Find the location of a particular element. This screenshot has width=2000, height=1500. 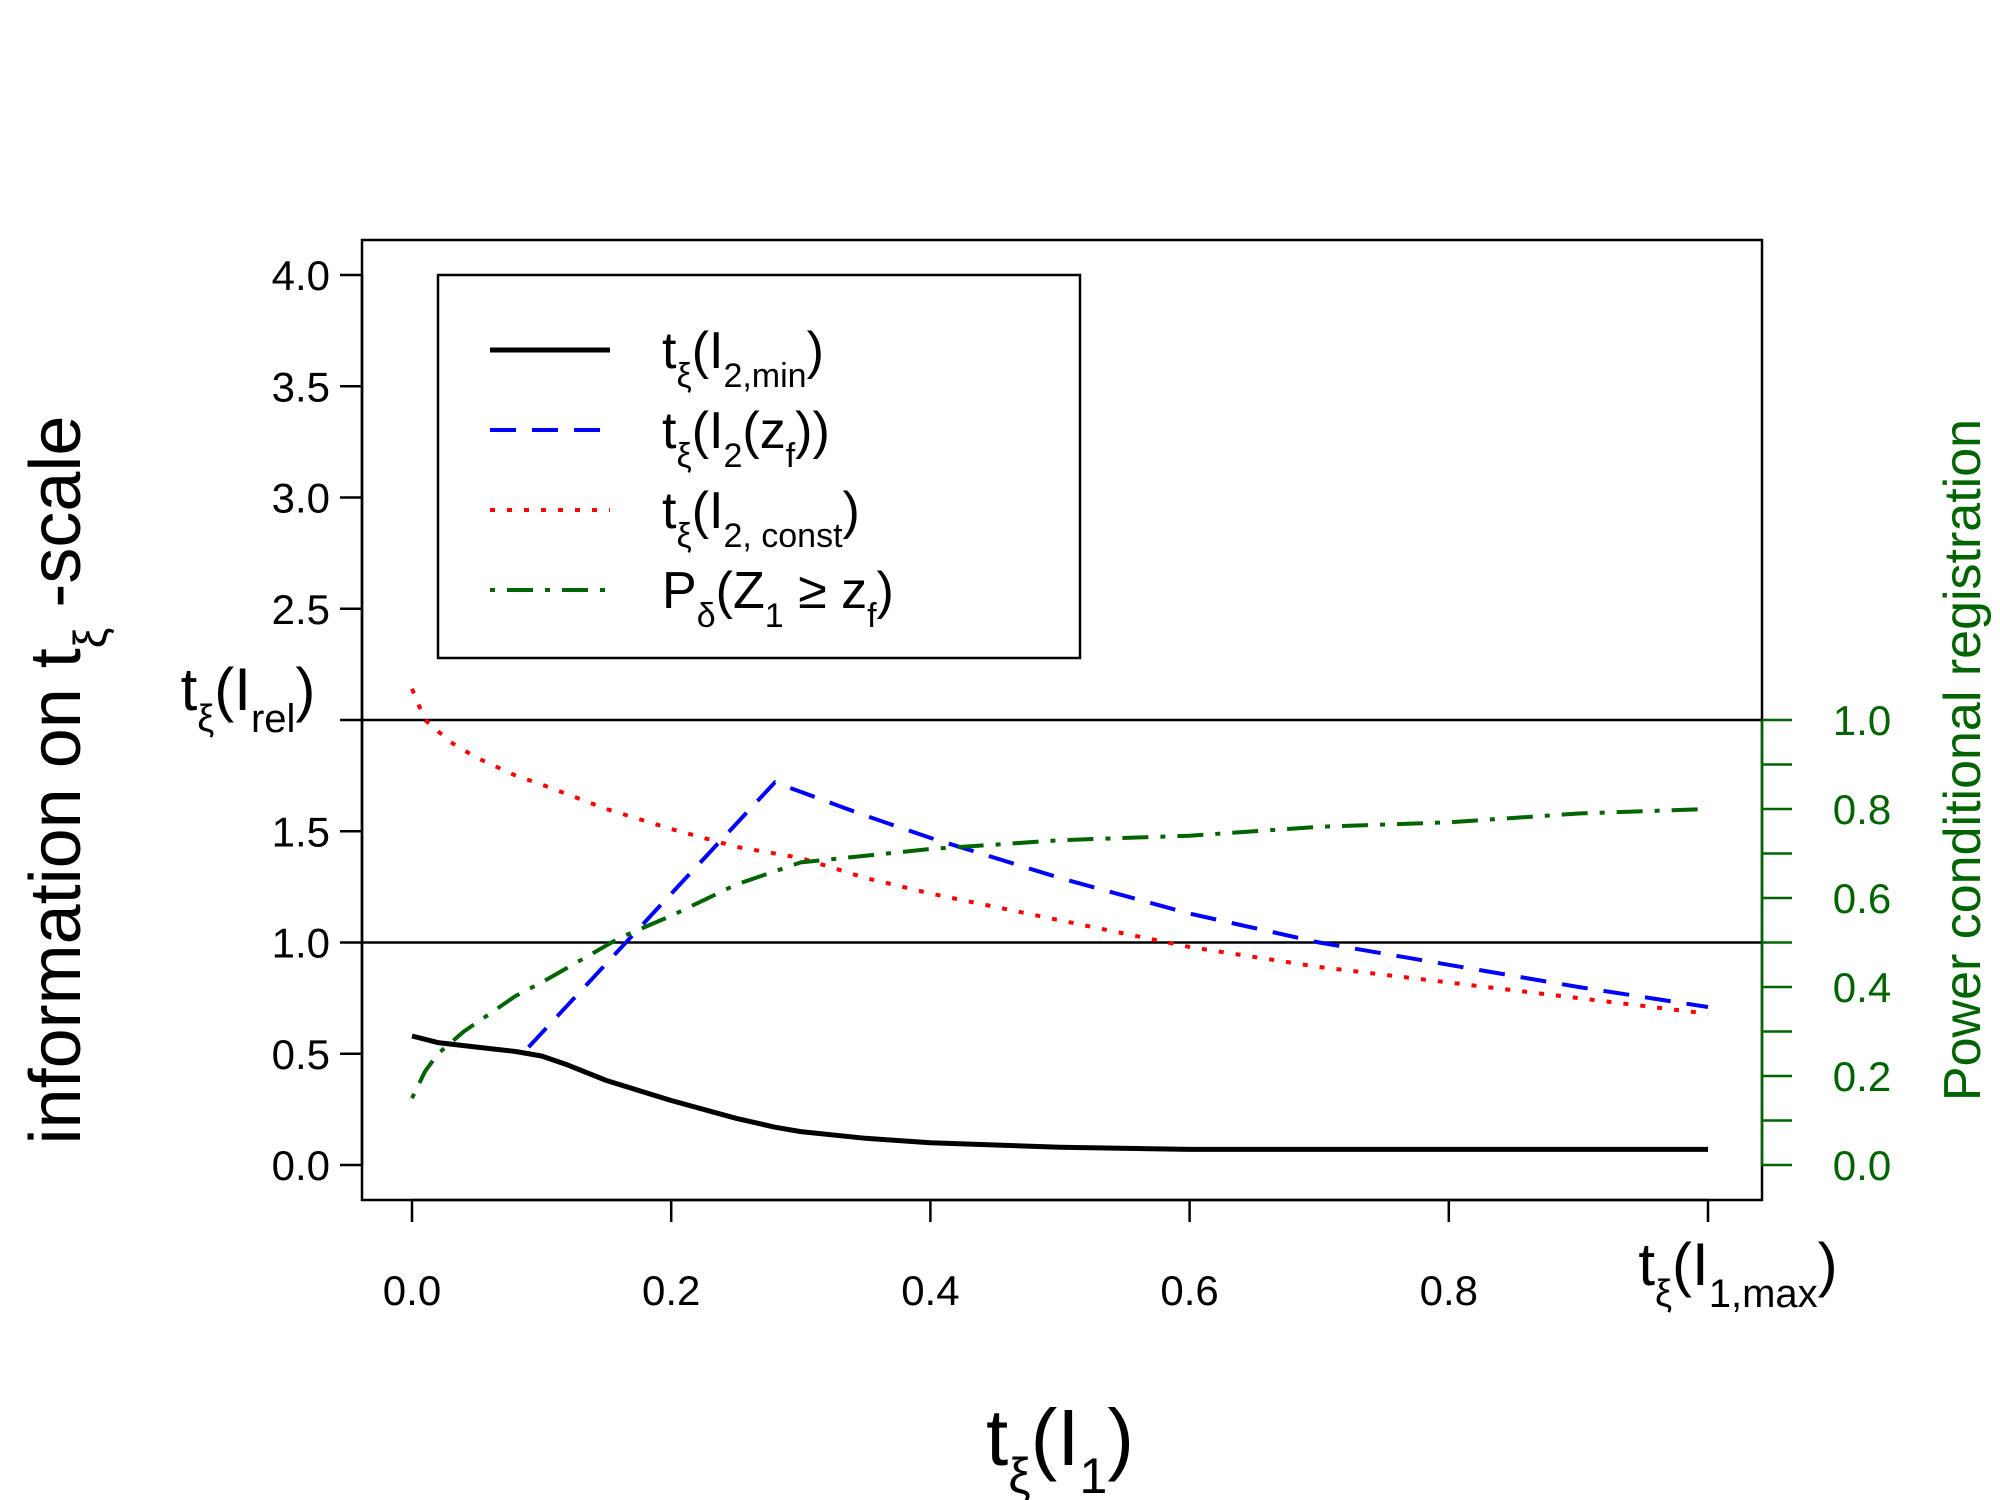

y-tick-label-right-1: 0.2 is located at coordinates (1862, 1076).